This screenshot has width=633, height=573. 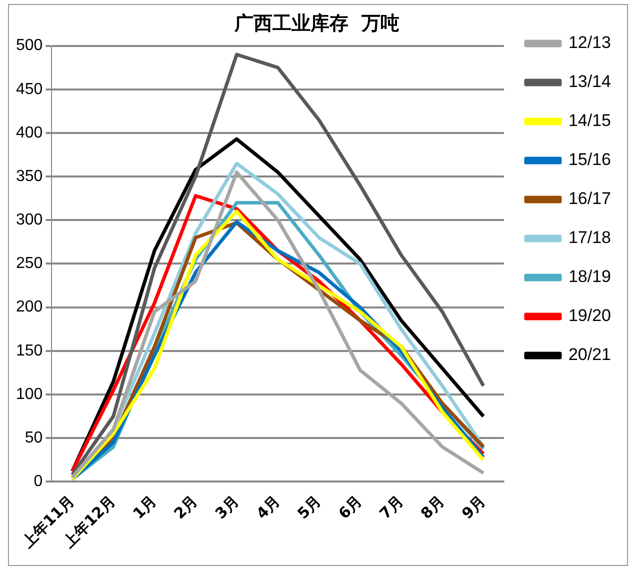 I want to click on x-tick-label: 5月, so click(x=309, y=507).